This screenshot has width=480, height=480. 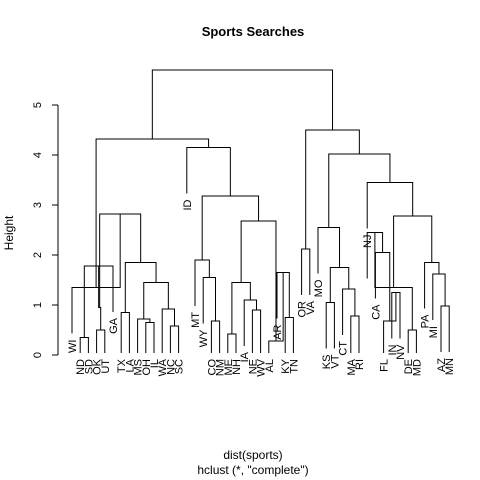 What do you see at coordinates (229, 367) in the screenshot?
I see `leaf-label: ME` at bounding box center [229, 367].